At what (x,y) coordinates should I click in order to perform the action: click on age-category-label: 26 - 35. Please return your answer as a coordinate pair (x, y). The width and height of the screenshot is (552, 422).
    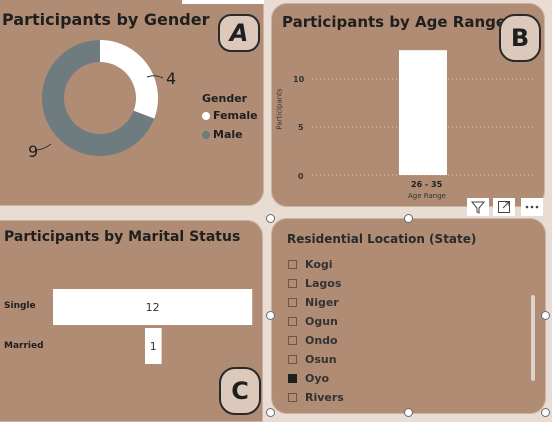
    Looking at the image, I should click on (427, 184).